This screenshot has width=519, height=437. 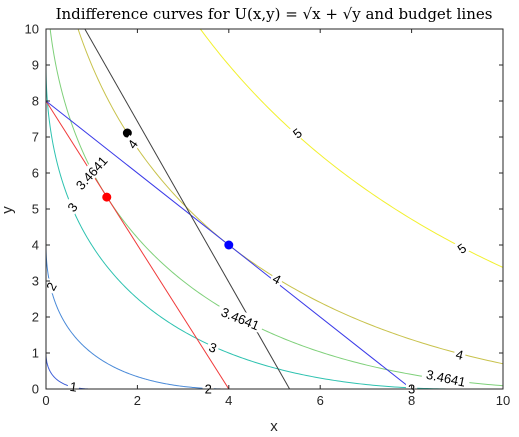 What do you see at coordinates (35, 209) in the screenshot?
I see `y-tick-label: 5` at bounding box center [35, 209].